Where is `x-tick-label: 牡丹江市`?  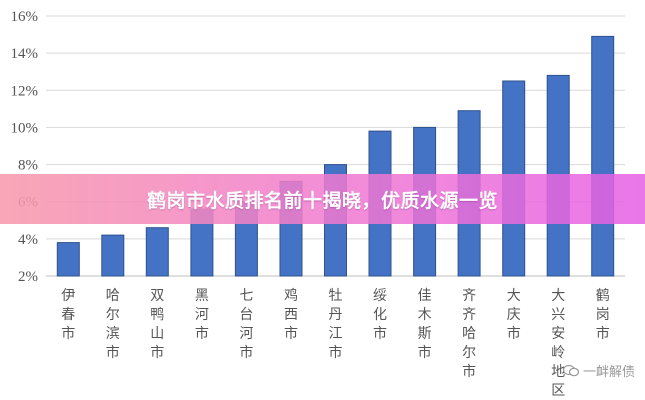 x-tick-label: 牡丹江市 is located at coordinates (336, 324).